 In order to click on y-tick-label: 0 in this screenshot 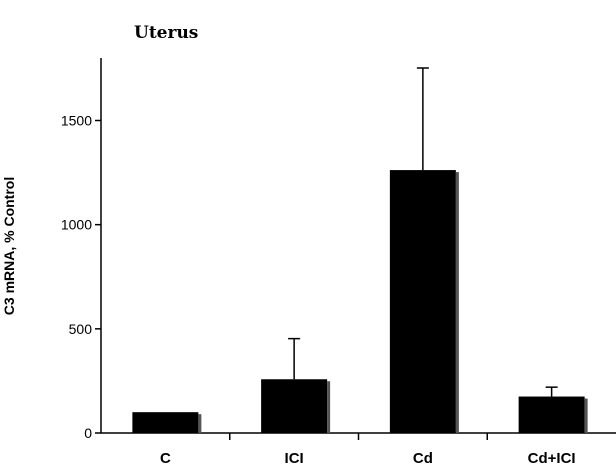, I will do `click(88, 433)`.